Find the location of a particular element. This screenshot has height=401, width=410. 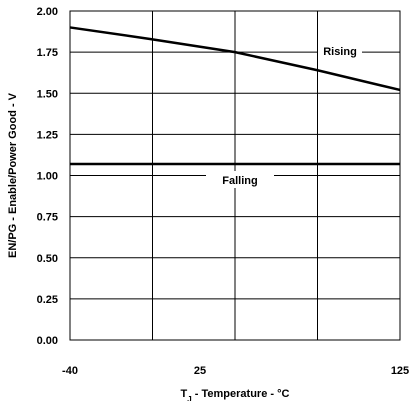

x-tick-label: 125 is located at coordinates (400, 371).